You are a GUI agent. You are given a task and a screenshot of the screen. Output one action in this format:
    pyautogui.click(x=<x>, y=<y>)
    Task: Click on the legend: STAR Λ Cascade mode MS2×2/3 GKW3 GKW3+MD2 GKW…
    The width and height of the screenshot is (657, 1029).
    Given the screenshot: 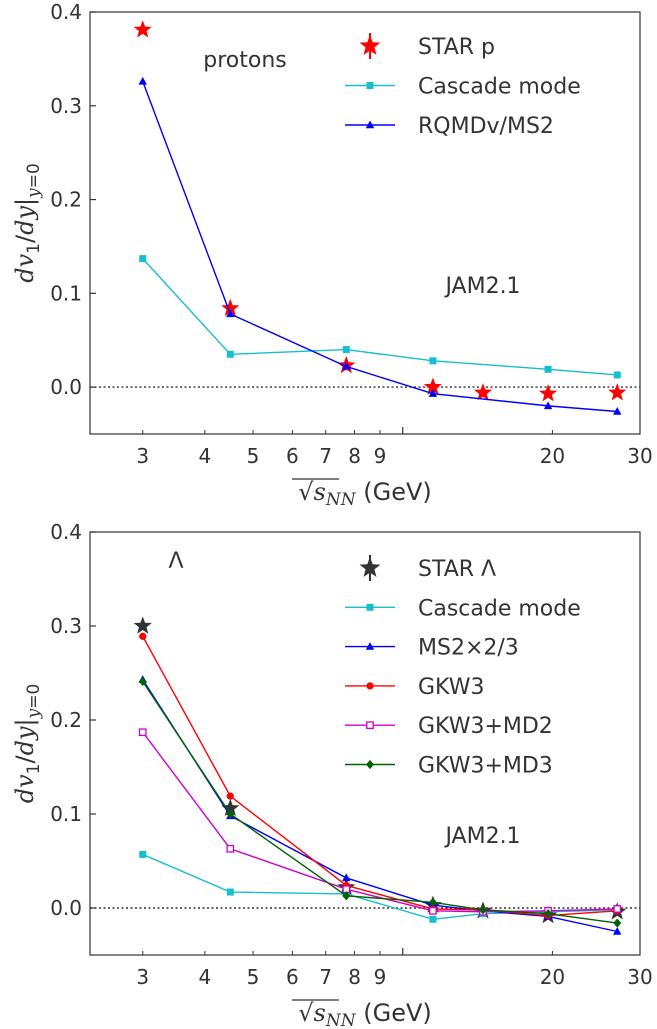 What is the action you would take?
    pyautogui.click(x=463, y=667)
    